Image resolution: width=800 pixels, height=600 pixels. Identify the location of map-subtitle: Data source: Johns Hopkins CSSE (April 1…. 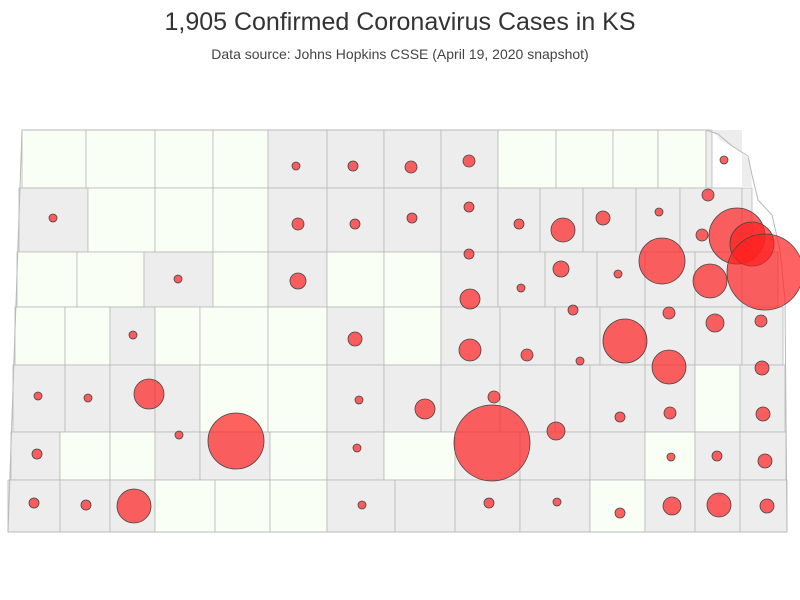
(400, 54).